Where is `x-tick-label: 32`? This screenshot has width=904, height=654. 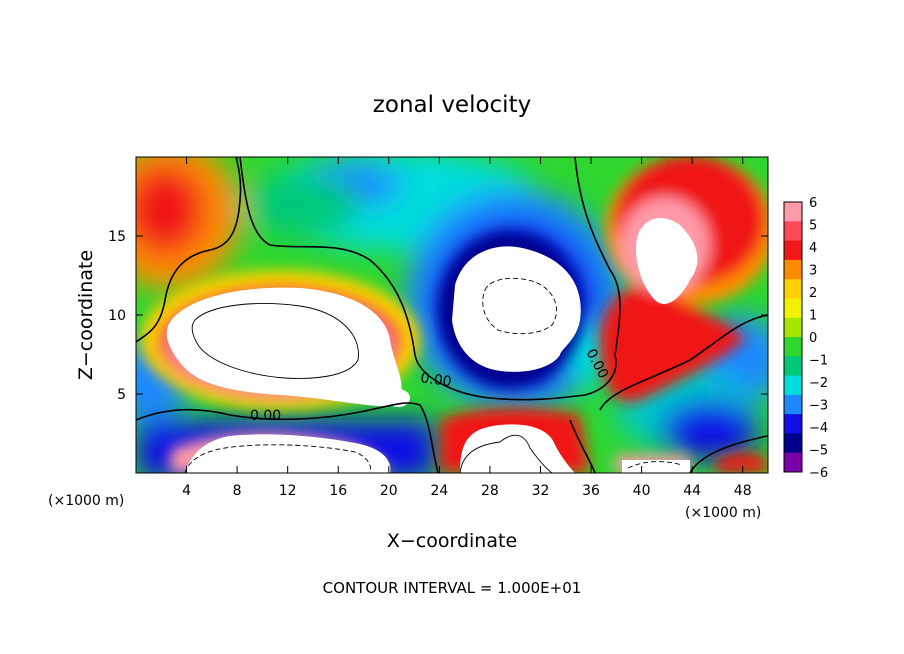 x-tick-label: 32 is located at coordinates (541, 491).